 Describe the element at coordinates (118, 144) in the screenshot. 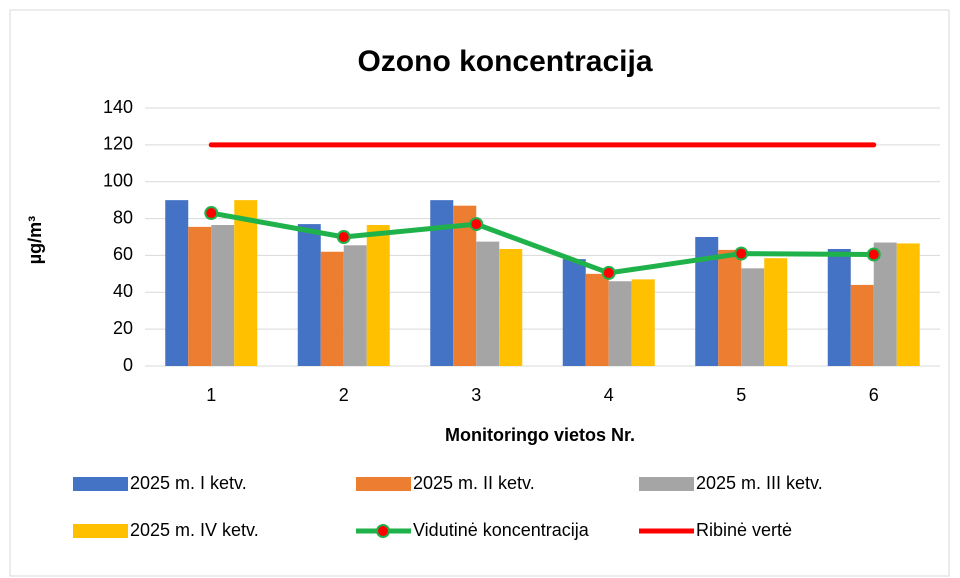

I see `y-tick-label: 120` at that location.